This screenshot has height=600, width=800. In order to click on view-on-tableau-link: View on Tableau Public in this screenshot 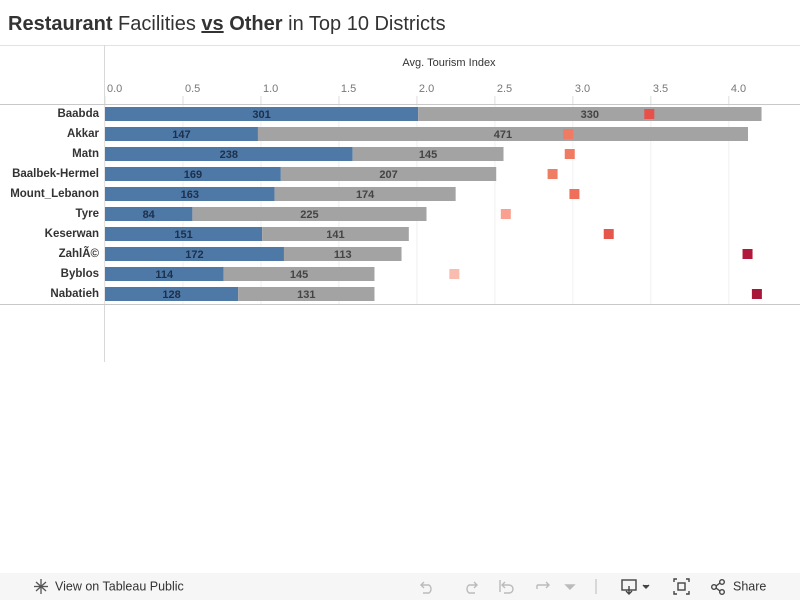, I will do `click(119, 586)`.